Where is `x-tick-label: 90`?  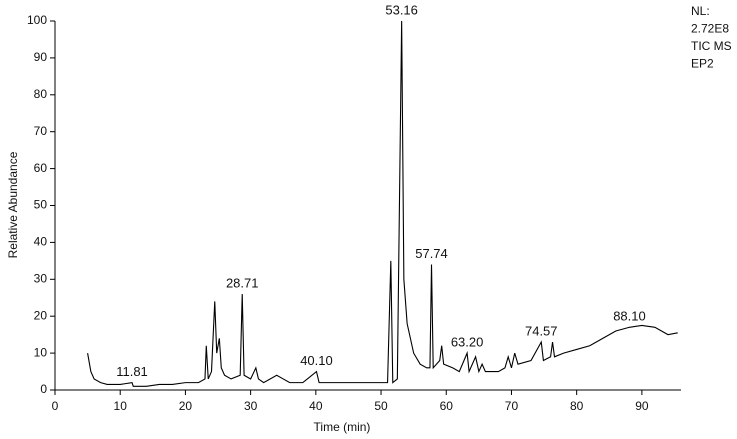
x-tick-label: 90 is located at coordinates (642, 406).